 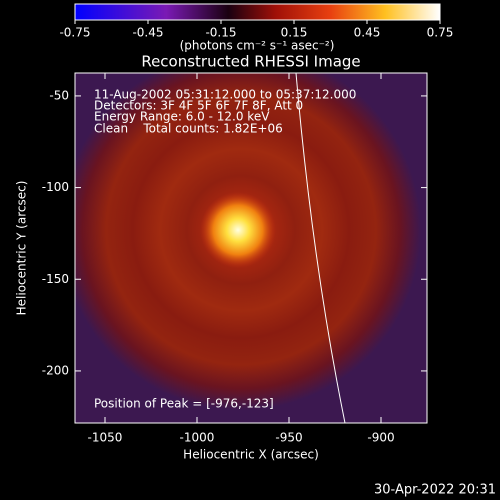 I want to click on colorbar-tick-label: -0.45, so click(x=147, y=33).